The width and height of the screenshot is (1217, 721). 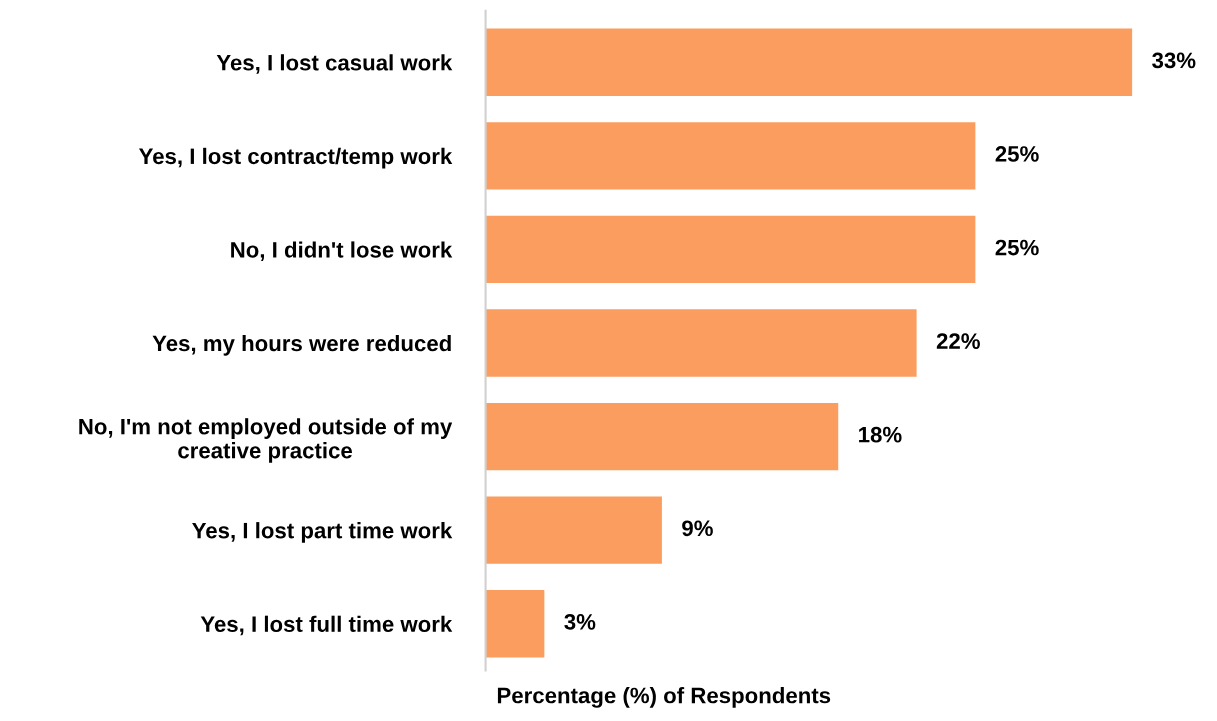 I want to click on y-tick-label: Yes, I lost full time work, so click(x=326, y=625).